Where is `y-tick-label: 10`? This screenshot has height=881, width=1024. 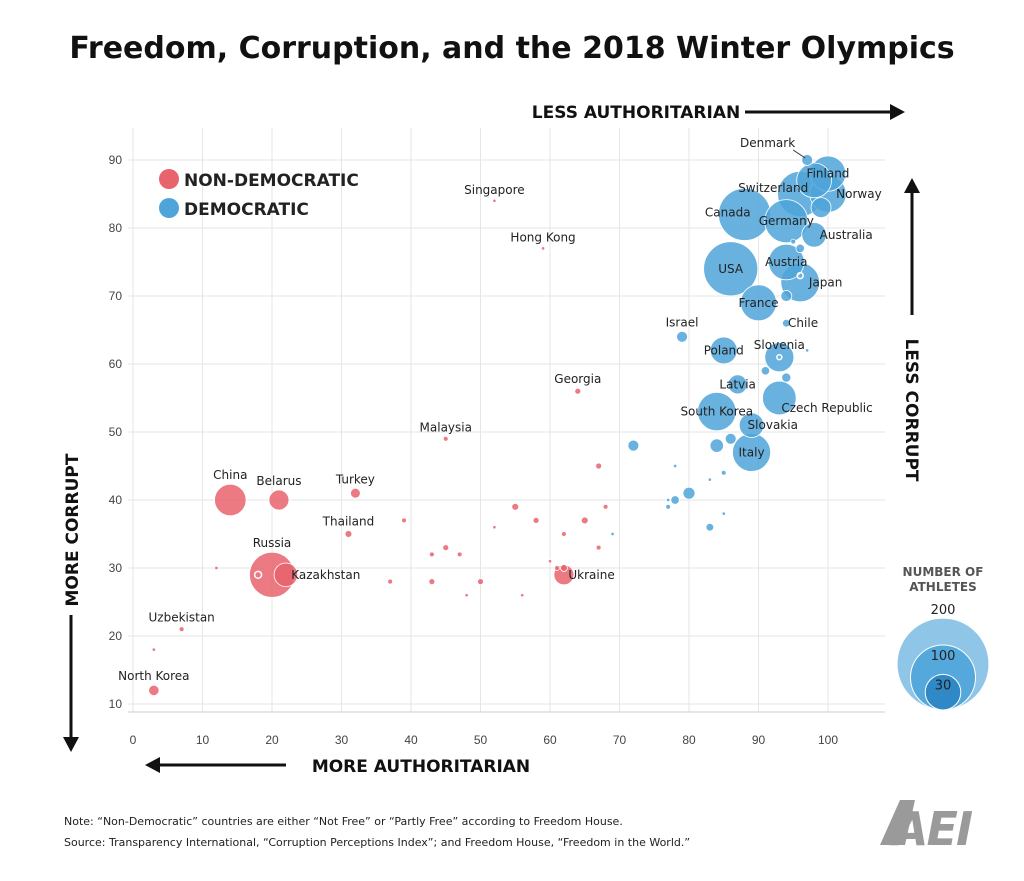 y-tick-label: 10 is located at coordinates (116, 704).